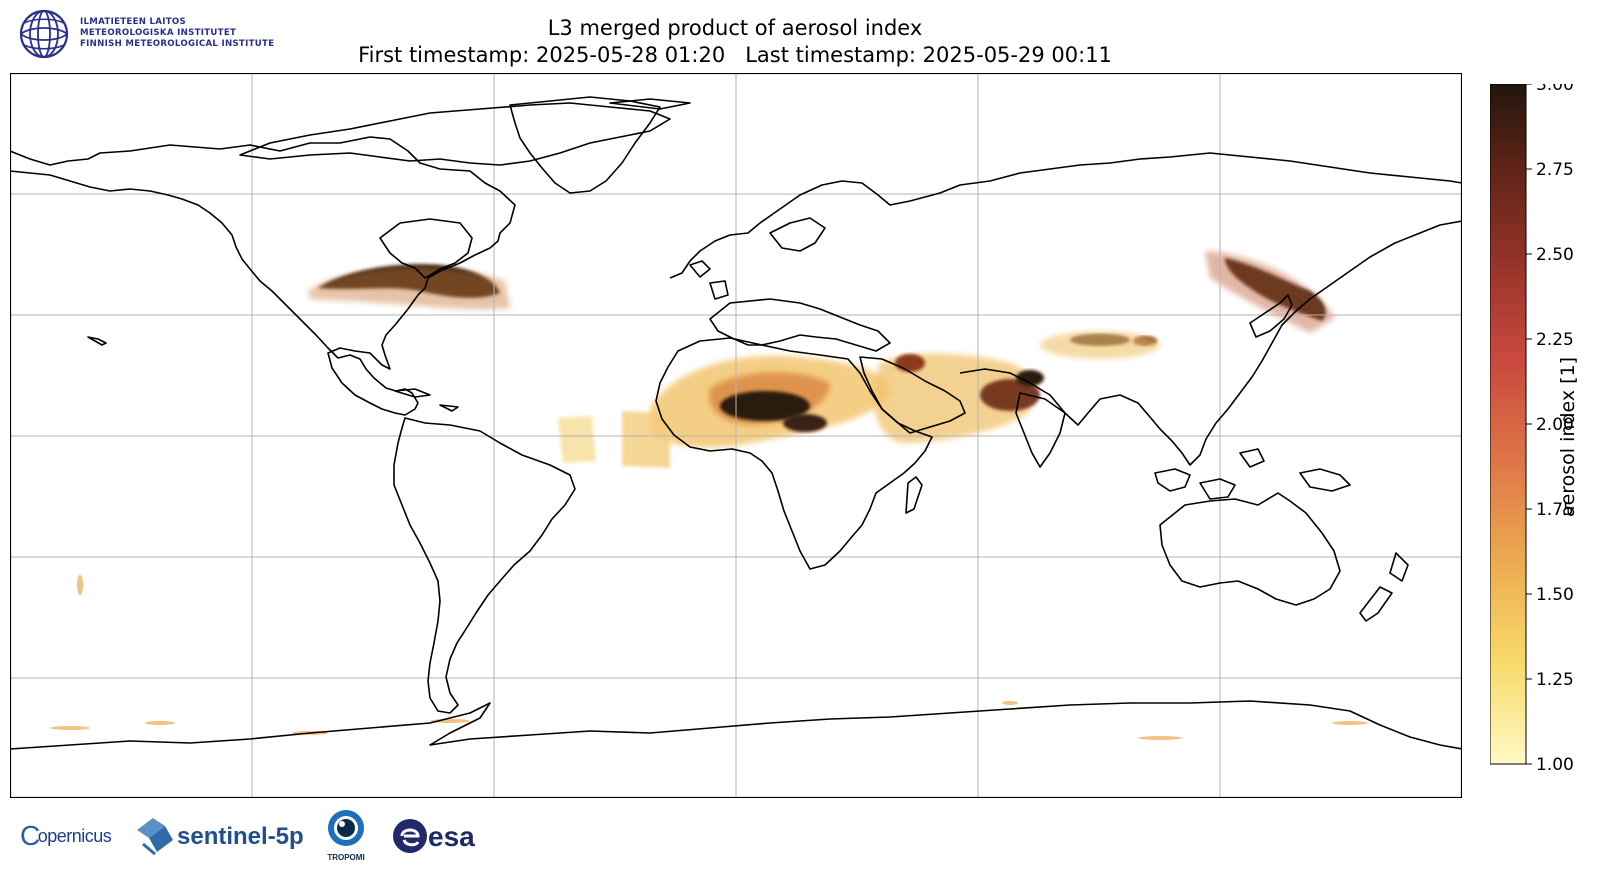 This screenshot has width=1615, height=870. I want to click on sentinel-5p-logo: sentinel-5p, so click(220, 837).